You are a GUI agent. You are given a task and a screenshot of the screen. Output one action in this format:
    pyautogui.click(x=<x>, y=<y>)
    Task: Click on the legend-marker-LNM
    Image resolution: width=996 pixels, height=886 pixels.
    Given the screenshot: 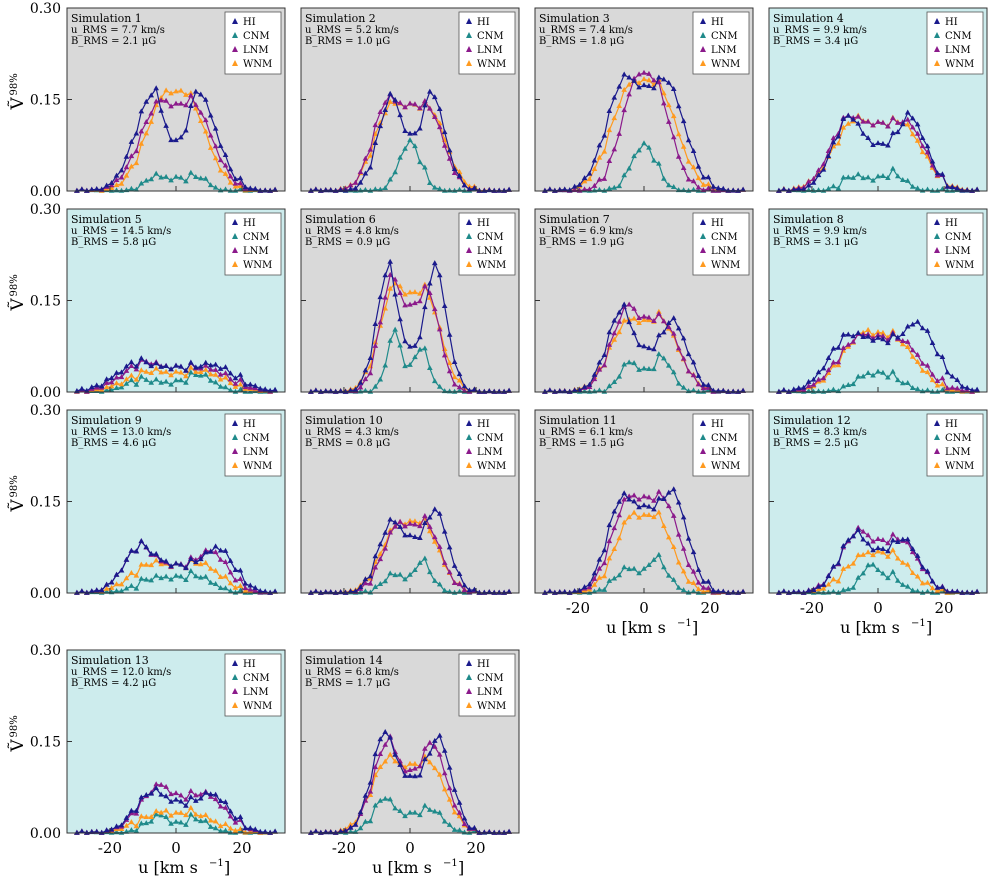 What is the action you would take?
    pyautogui.click(x=235, y=49)
    